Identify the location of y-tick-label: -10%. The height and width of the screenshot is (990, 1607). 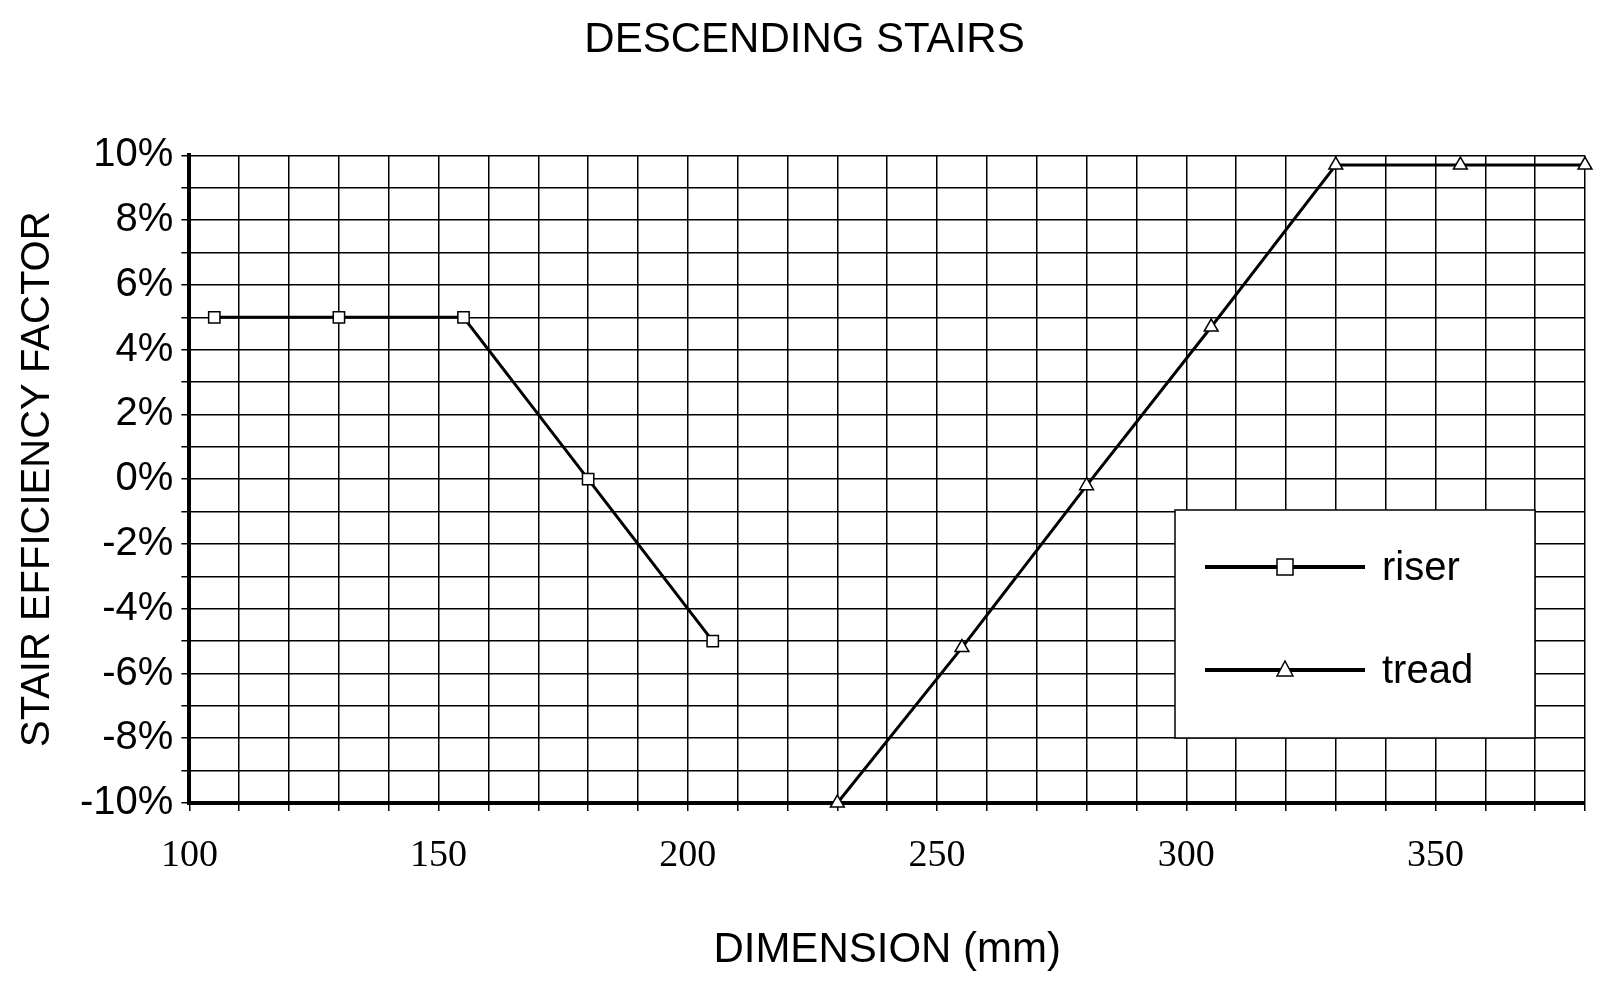
(126, 800).